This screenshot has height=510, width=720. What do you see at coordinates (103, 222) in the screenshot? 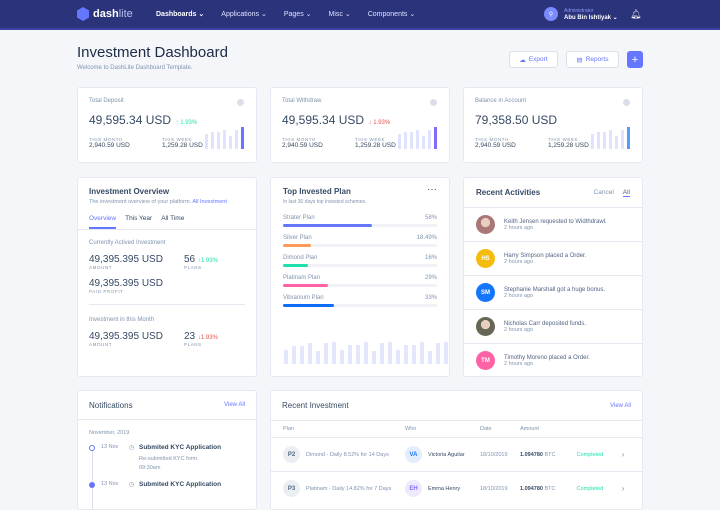
I see `tab-overview: Overview` at bounding box center [103, 222].